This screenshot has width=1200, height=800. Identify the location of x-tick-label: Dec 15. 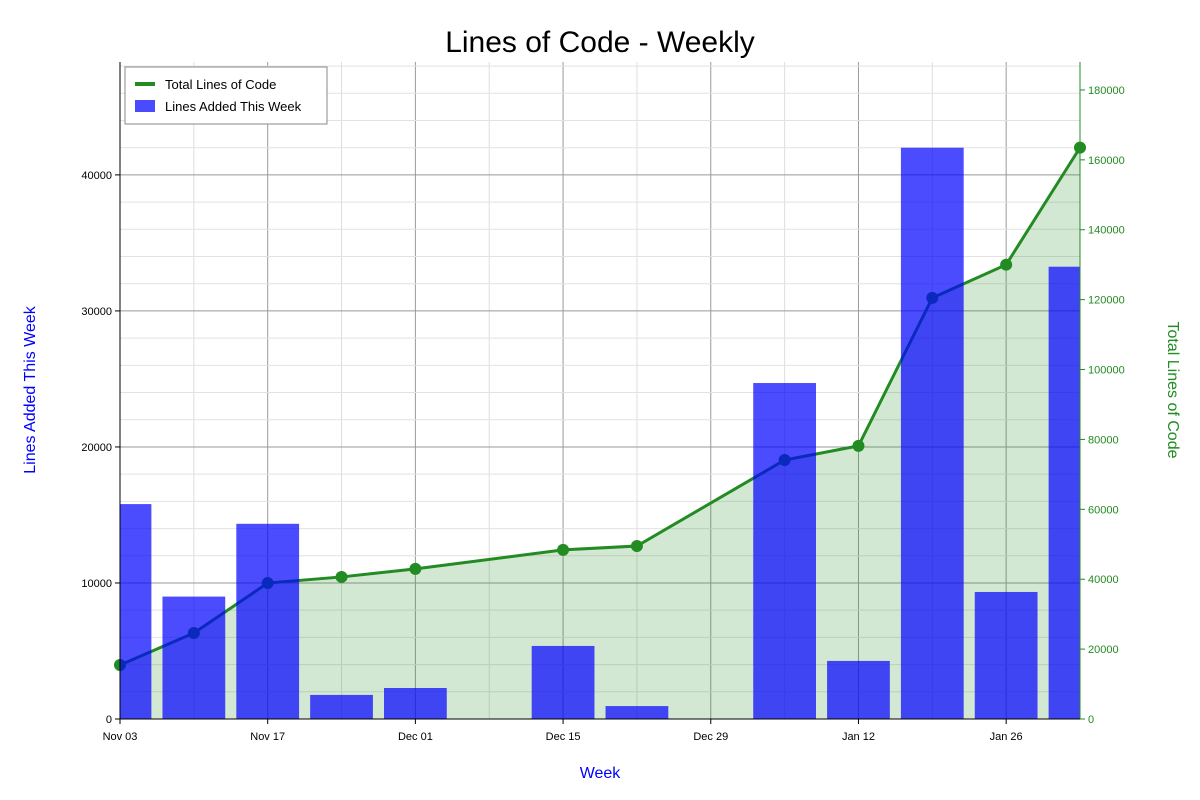
(563, 737).